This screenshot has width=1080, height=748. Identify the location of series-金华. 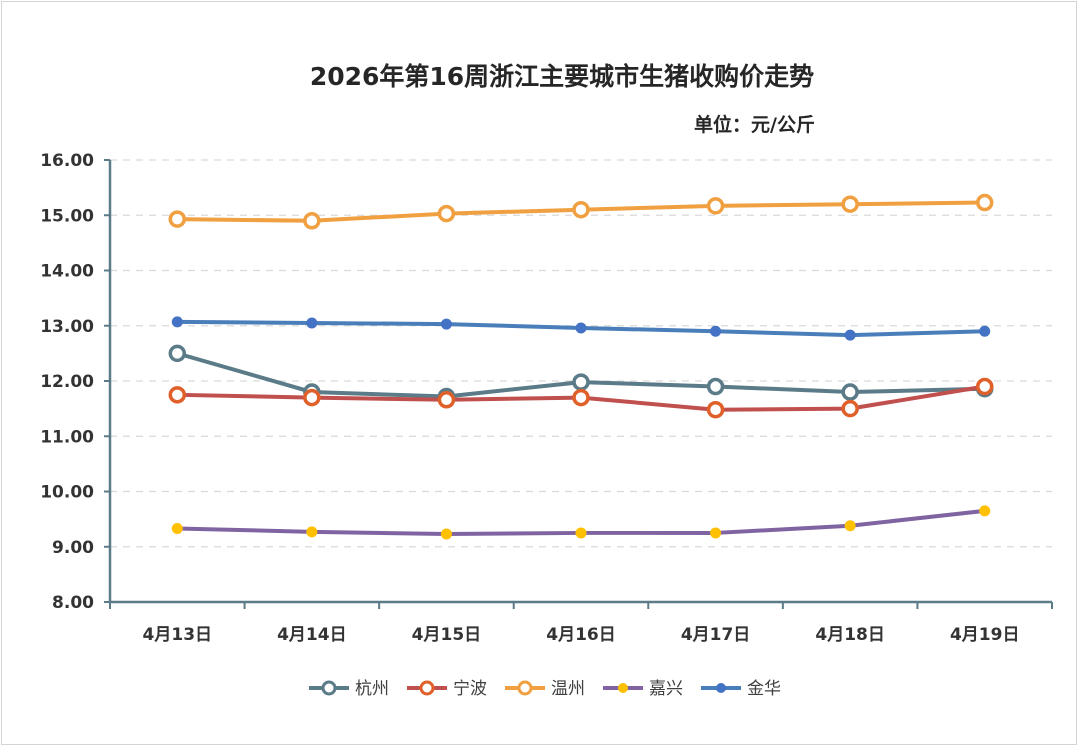
(581, 328).